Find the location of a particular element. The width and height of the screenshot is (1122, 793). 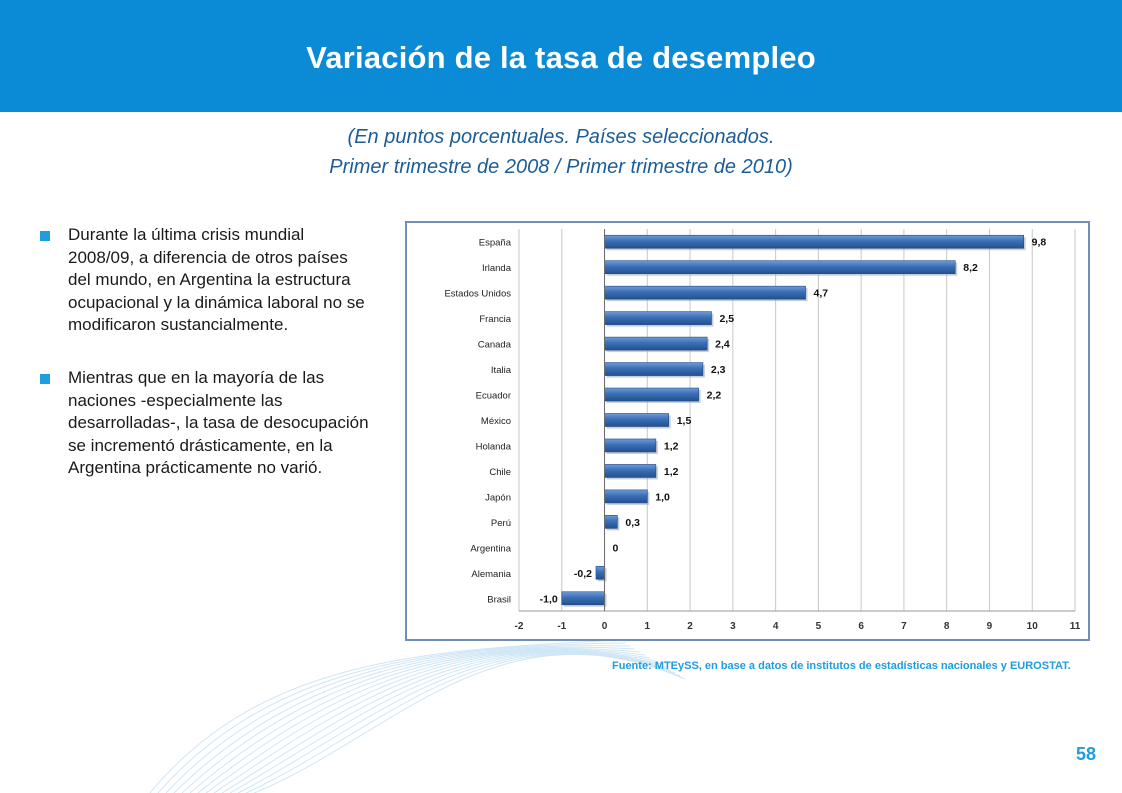

category-label: Estados Unidos is located at coordinates (477, 294).